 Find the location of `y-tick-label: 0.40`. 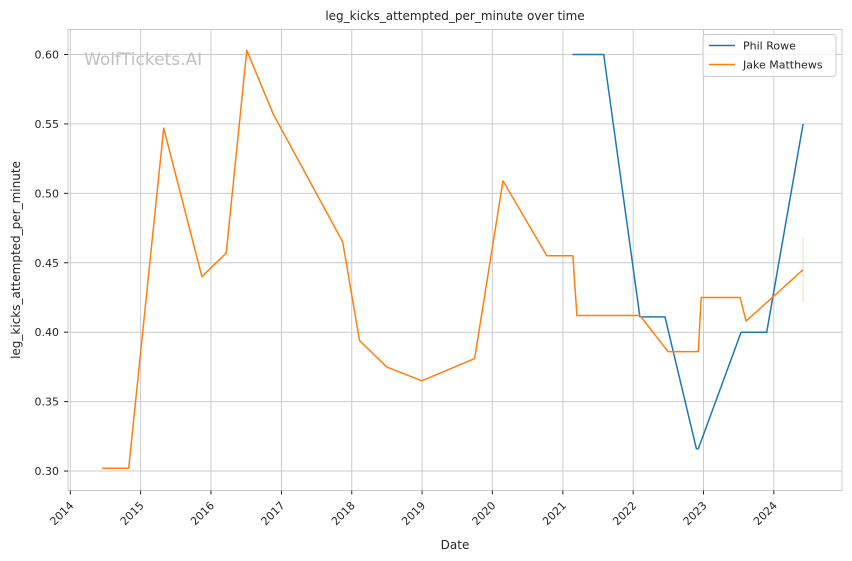

y-tick-label: 0.40 is located at coordinates (47, 332).